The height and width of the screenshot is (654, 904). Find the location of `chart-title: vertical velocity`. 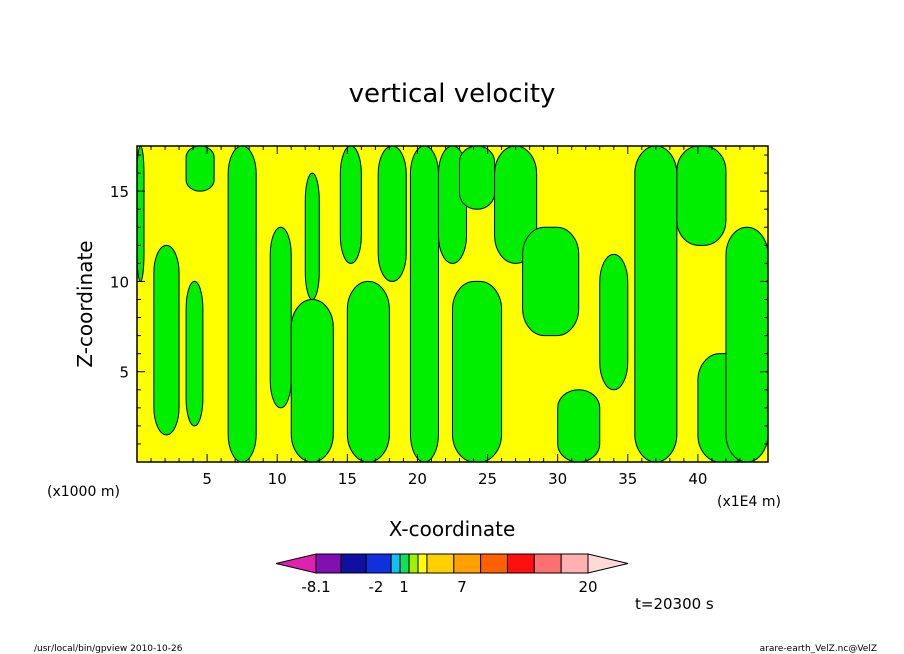

chart-title: vertical velocity is located at coordinates (452, 94).